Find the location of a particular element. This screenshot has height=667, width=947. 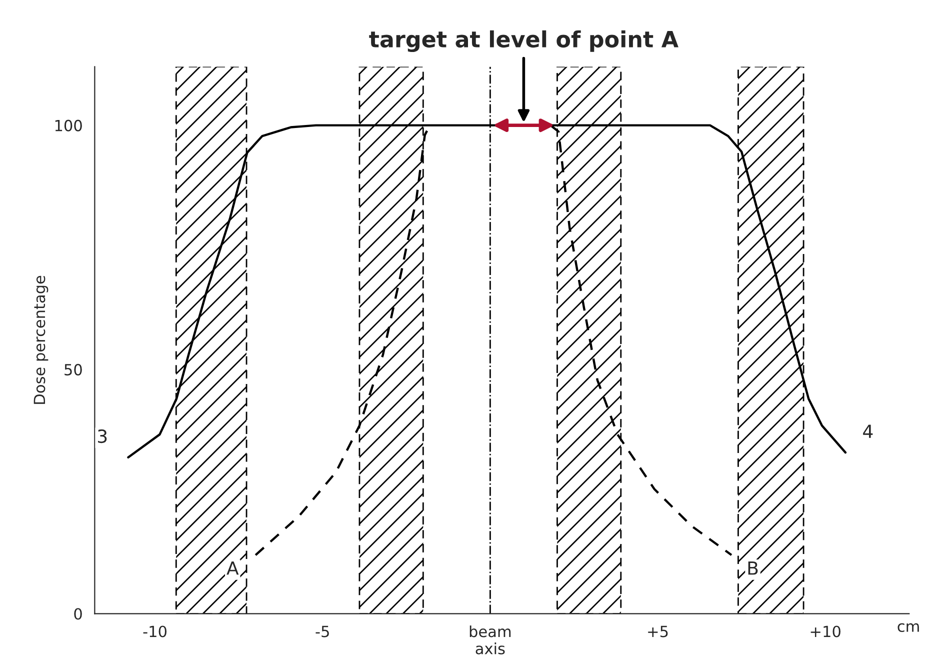

y-tick-label: 100 is located at coordinates (68, 126).